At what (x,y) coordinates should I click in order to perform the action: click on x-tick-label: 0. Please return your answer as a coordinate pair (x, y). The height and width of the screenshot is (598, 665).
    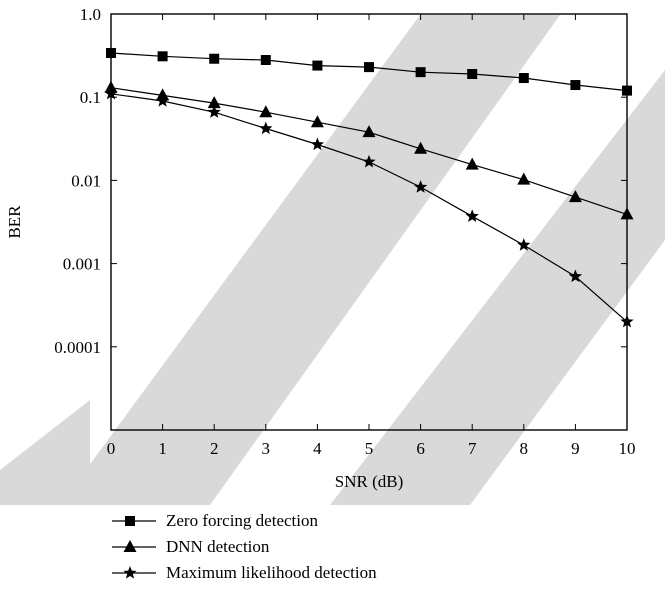
    Looking at the image, I should click on (111, 448).